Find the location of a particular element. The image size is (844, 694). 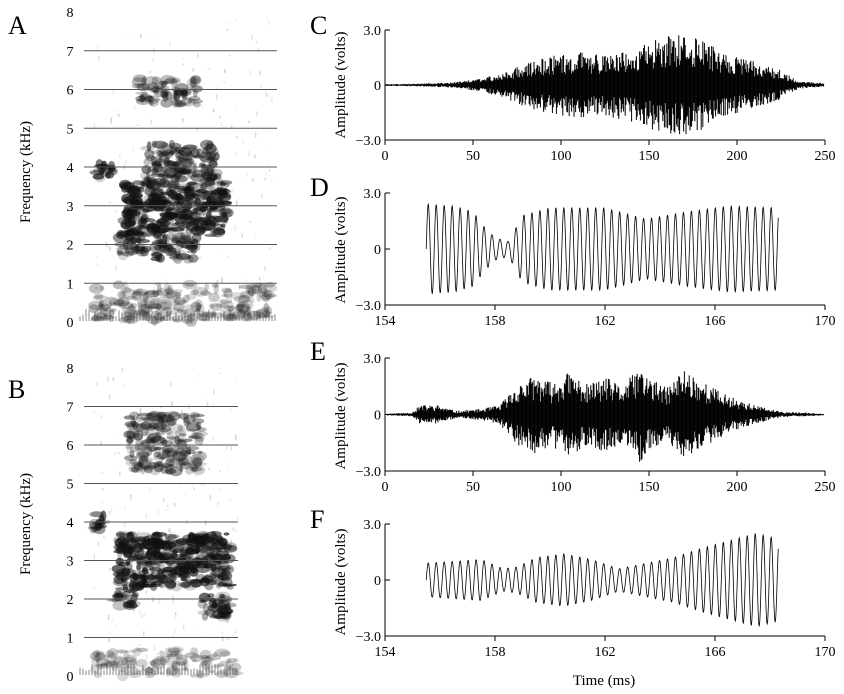

xlabel-F: Time (ms) is located at coordinates (604, 681).